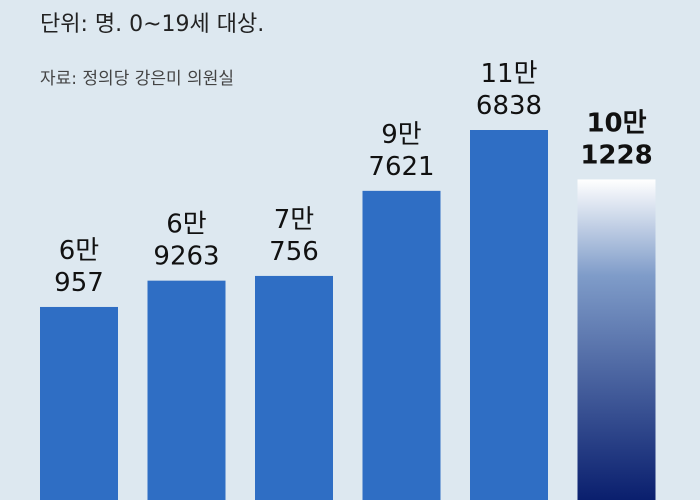 This screenshot has height=500, width=700. Describe the element at coordinates (79, 251) in the screenshot. I see `bar-1-label-line-1: 6만` at that location.